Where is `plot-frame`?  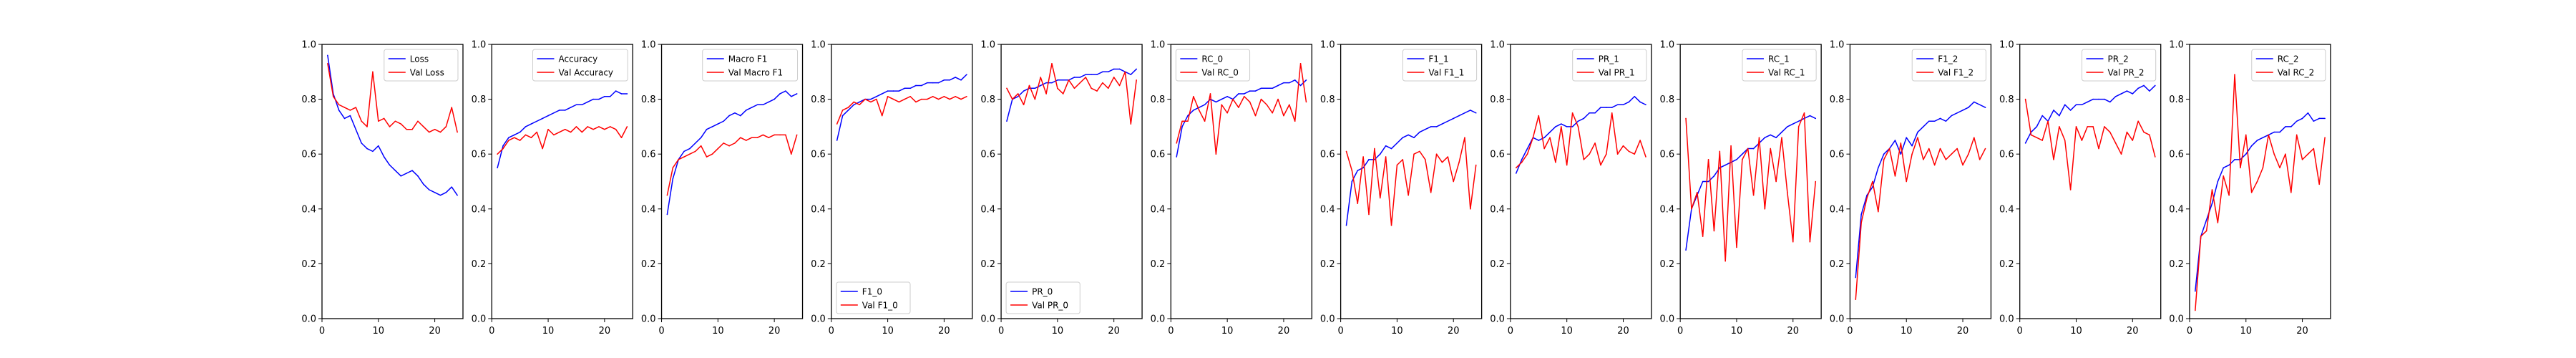 plot-frame is located at coordinates (1411, 181).